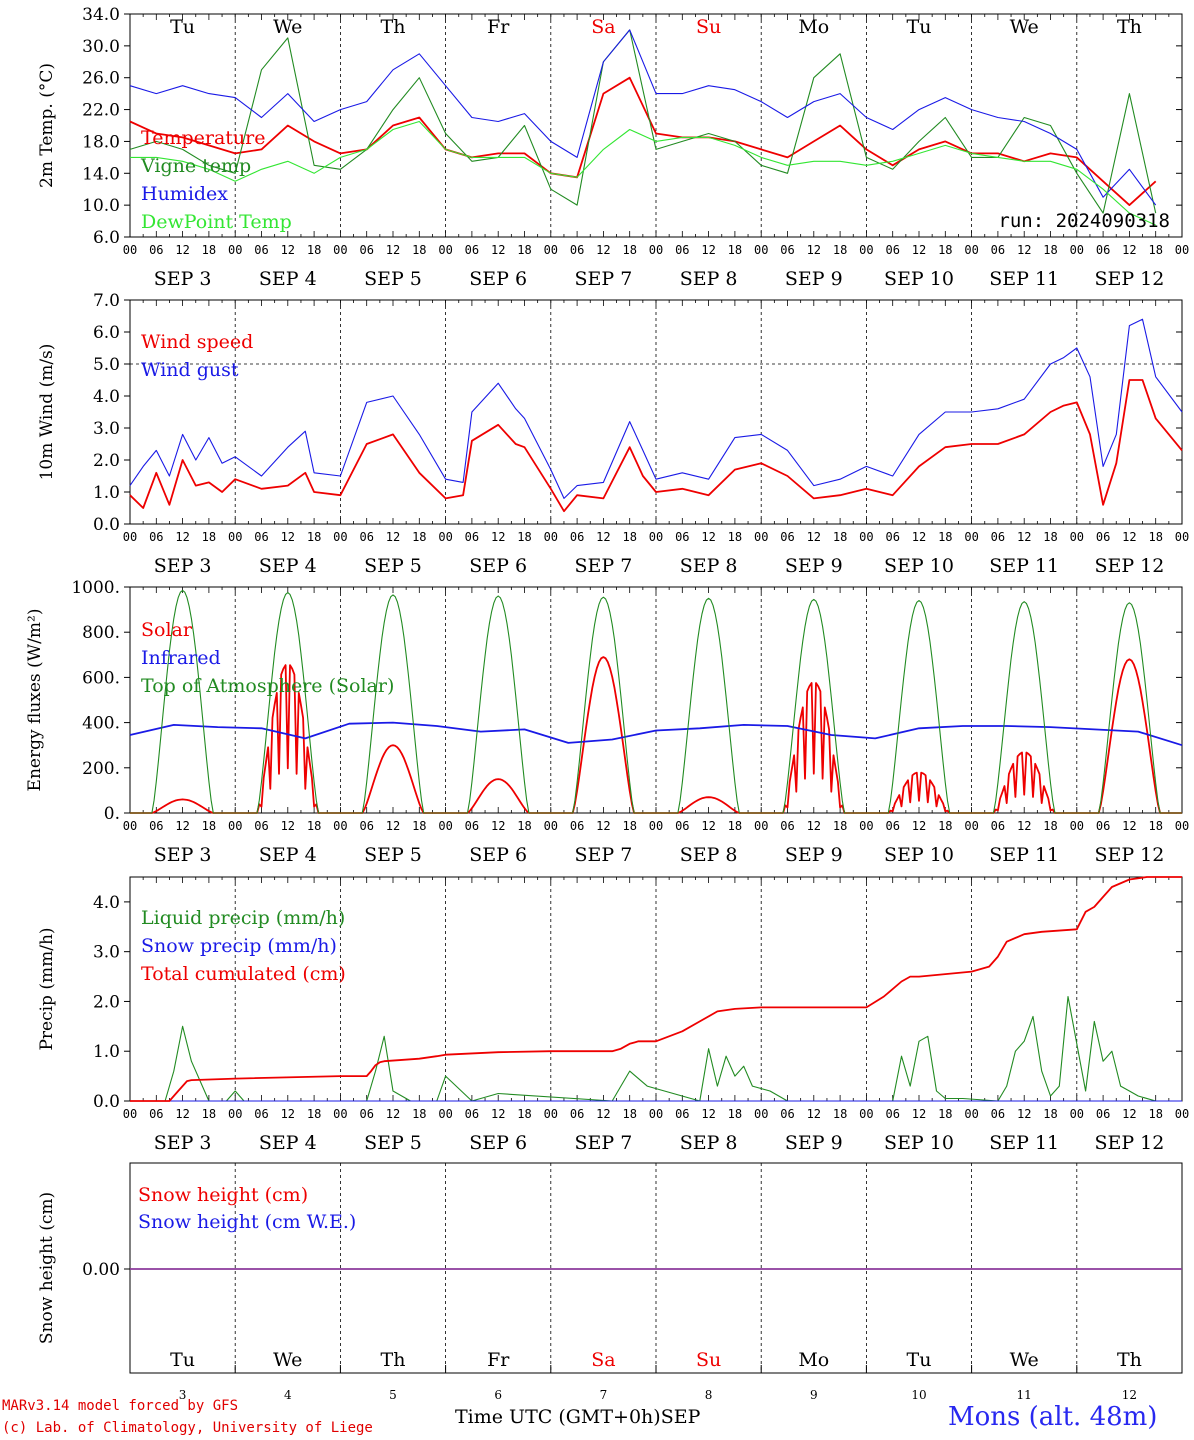 Image resolution: width=1194 pixels, height=1440 pixels. What do you see at coordinates (709, 1395) in the screenshot?
I see `bottom-date-label: 8` at bounding box center [709, 1395].